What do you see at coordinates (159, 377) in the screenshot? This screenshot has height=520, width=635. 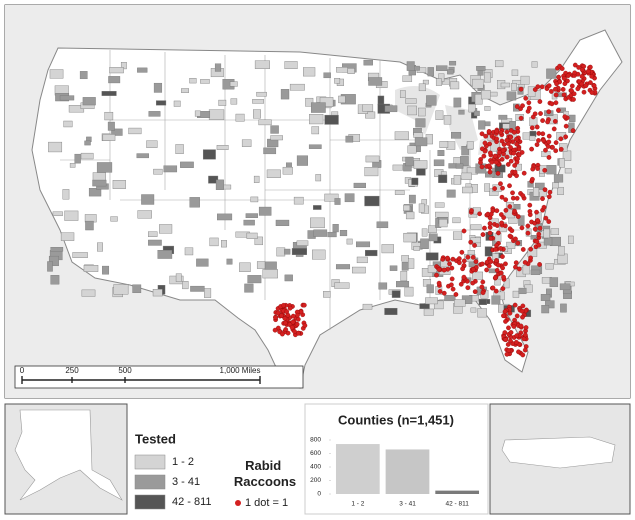 I see `scale-bar-box` at bounding box center [159, 377].